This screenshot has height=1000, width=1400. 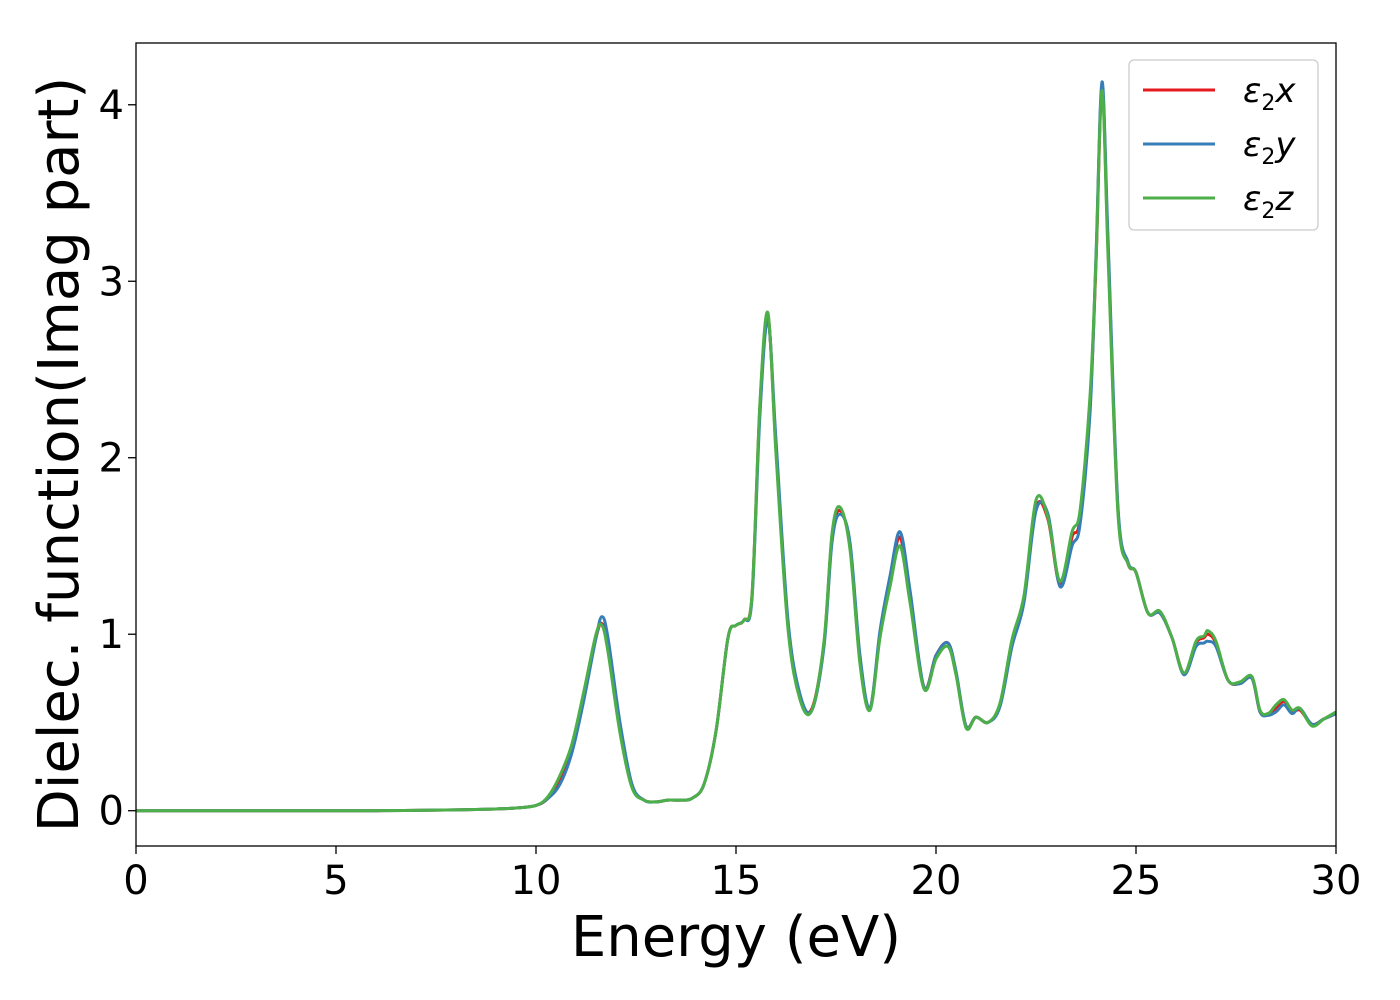 I want to click on x-tick-label: 15, so click(x=736, y=881).